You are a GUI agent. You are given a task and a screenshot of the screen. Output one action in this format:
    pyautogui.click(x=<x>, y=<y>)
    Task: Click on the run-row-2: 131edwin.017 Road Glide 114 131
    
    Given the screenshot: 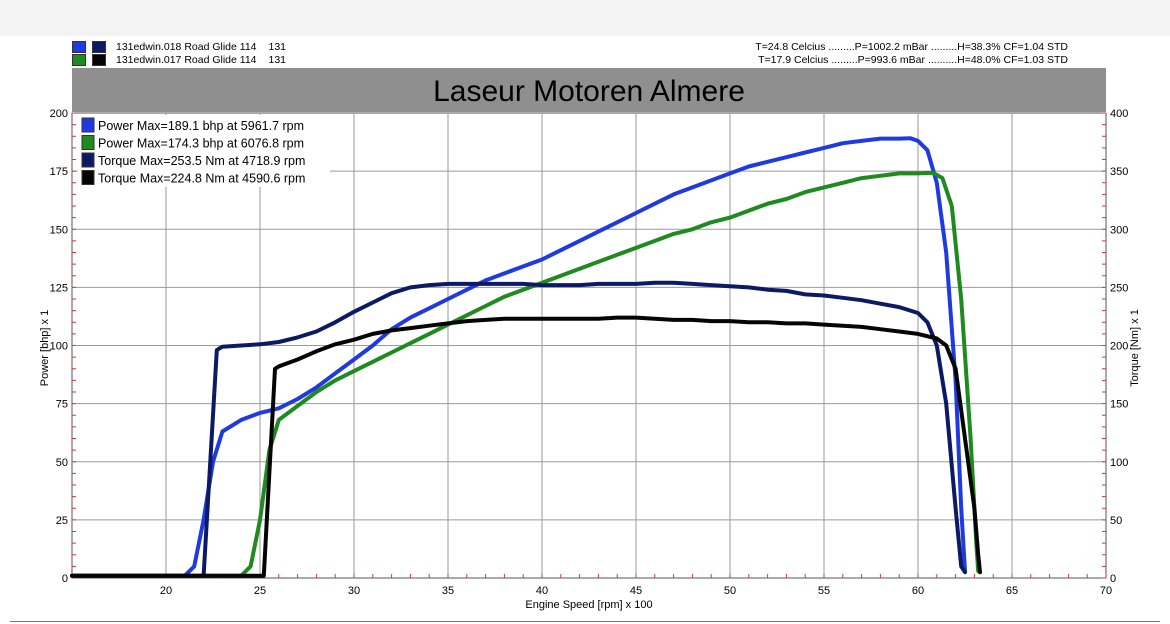 What is the action you would take?
    pyautogui.click(x=179, y=60)
    